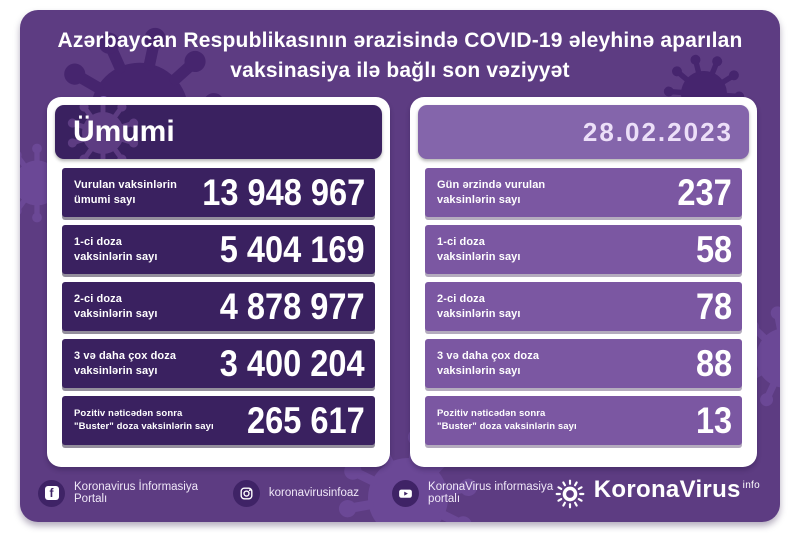 This screenshot has width=800, height=533. Describe the element at coordinates (583, 192) in the screenshot. I see `stat-row: Gün ərzində vurulan vaksinlərin sayı 237` at that location.